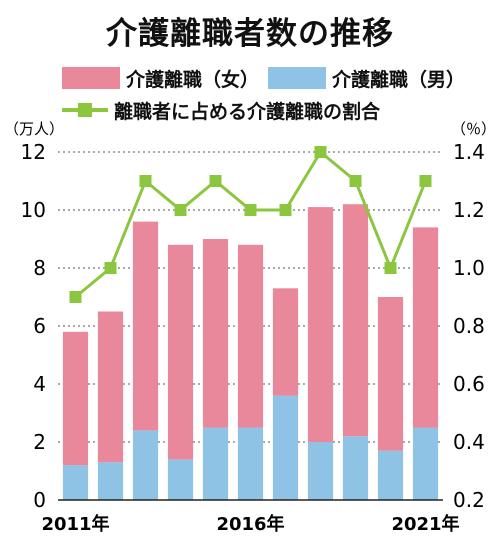 This screenshot has width=500, height=542. Describe the element at coordinates (469, 500) in the screenshot. I see `y-right-tick-label: 0.2` at that location.